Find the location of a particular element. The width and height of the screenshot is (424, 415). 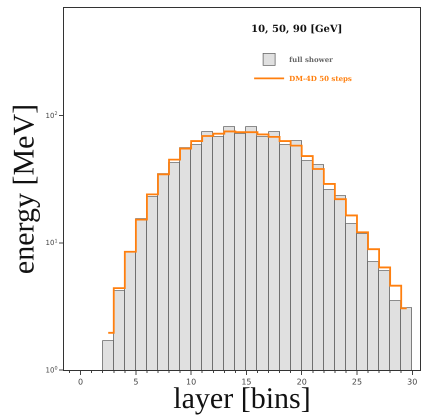

x-tick-label: 10 is located at coordinates (191, 382).